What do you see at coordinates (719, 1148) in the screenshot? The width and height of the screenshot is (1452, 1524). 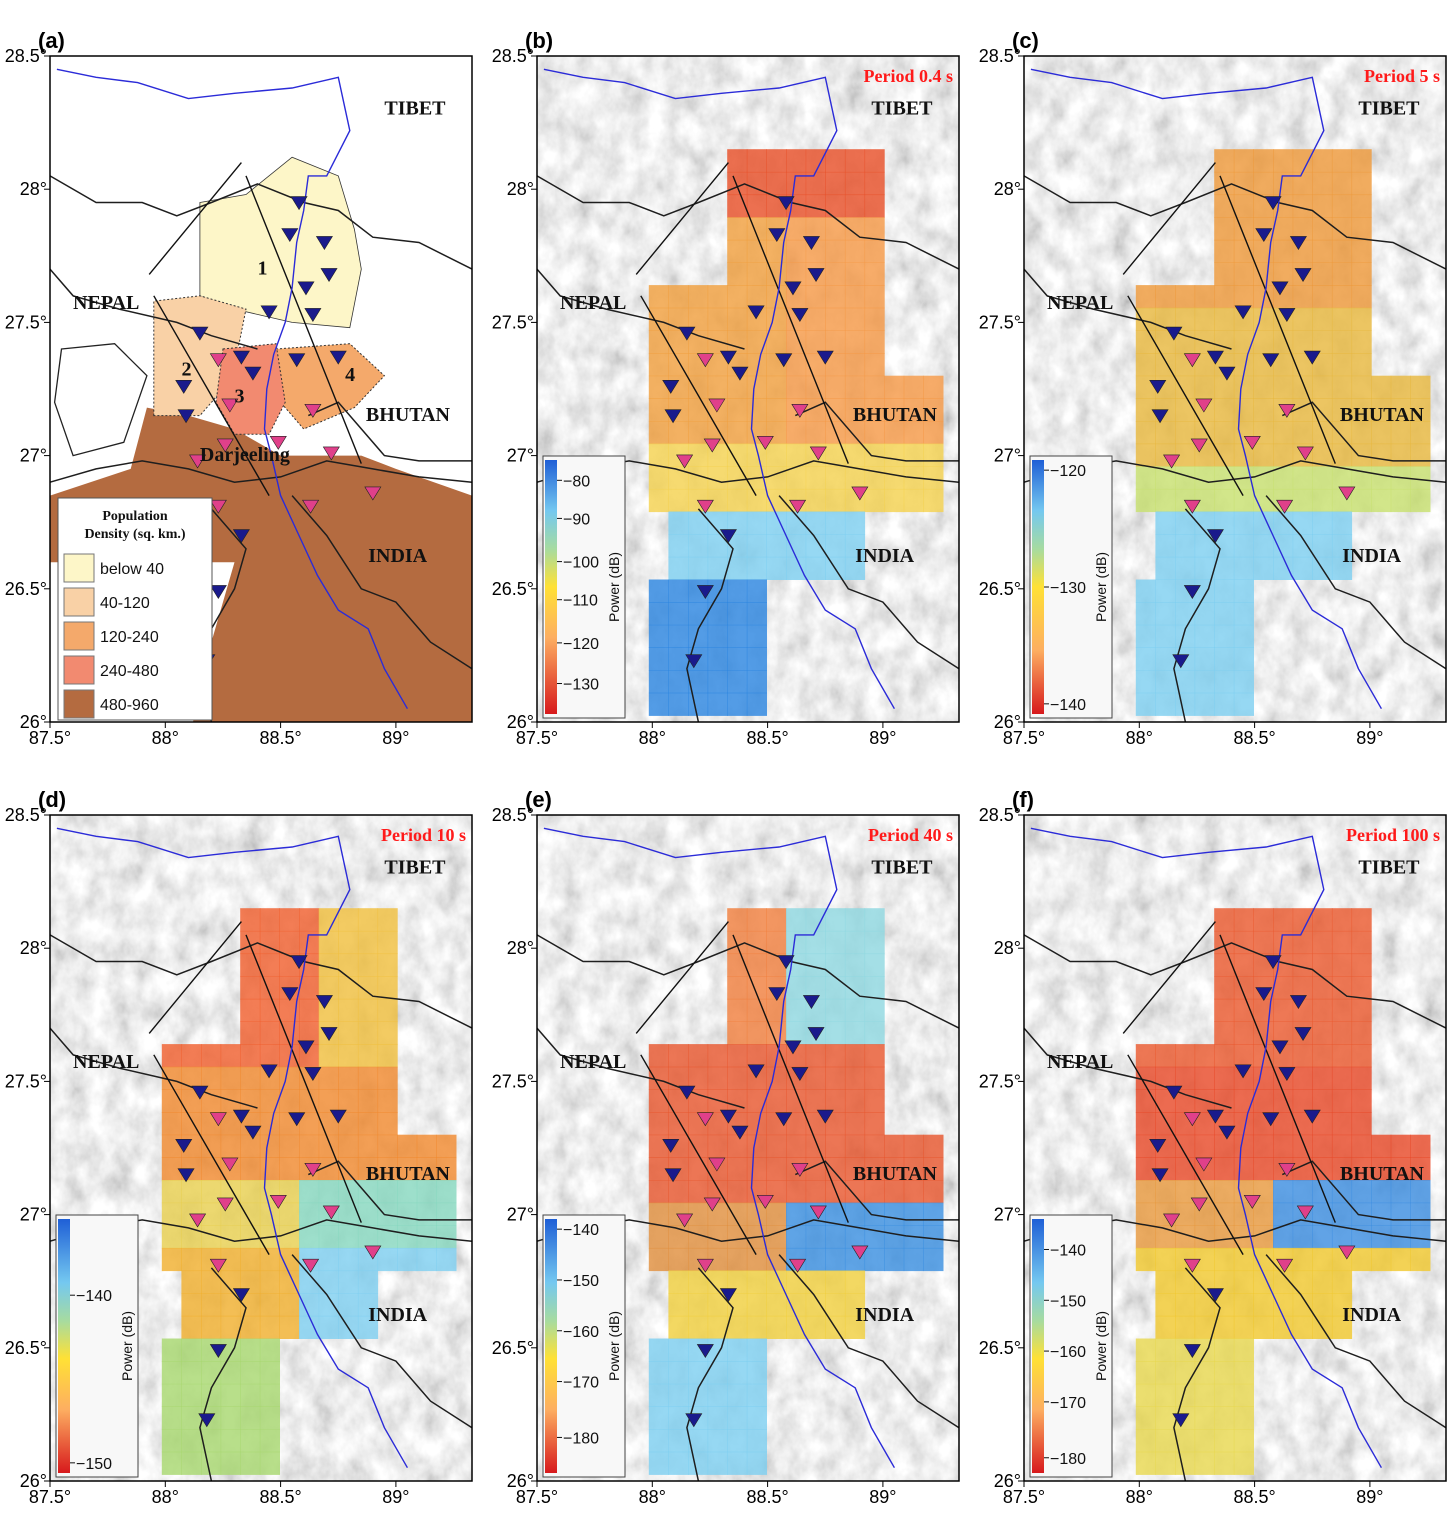 I see `river` at bounding box center [719, 1148].